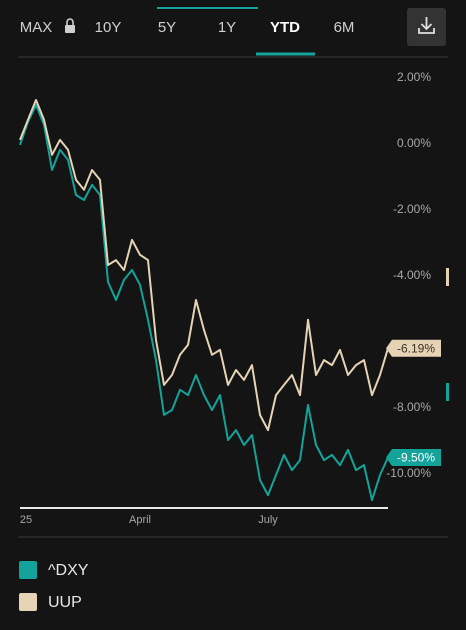 The height and width of the screenshot is (630, 466). I want to click on time-range-tab: 6M, so click(344, 27).